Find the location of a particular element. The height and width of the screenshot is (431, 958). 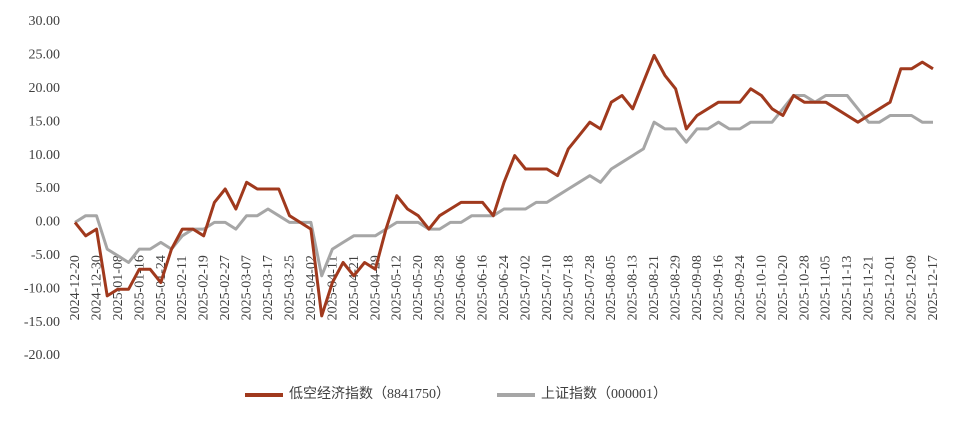

x-tick-label: 2025-05-12 is located at coordinates (397, 287).